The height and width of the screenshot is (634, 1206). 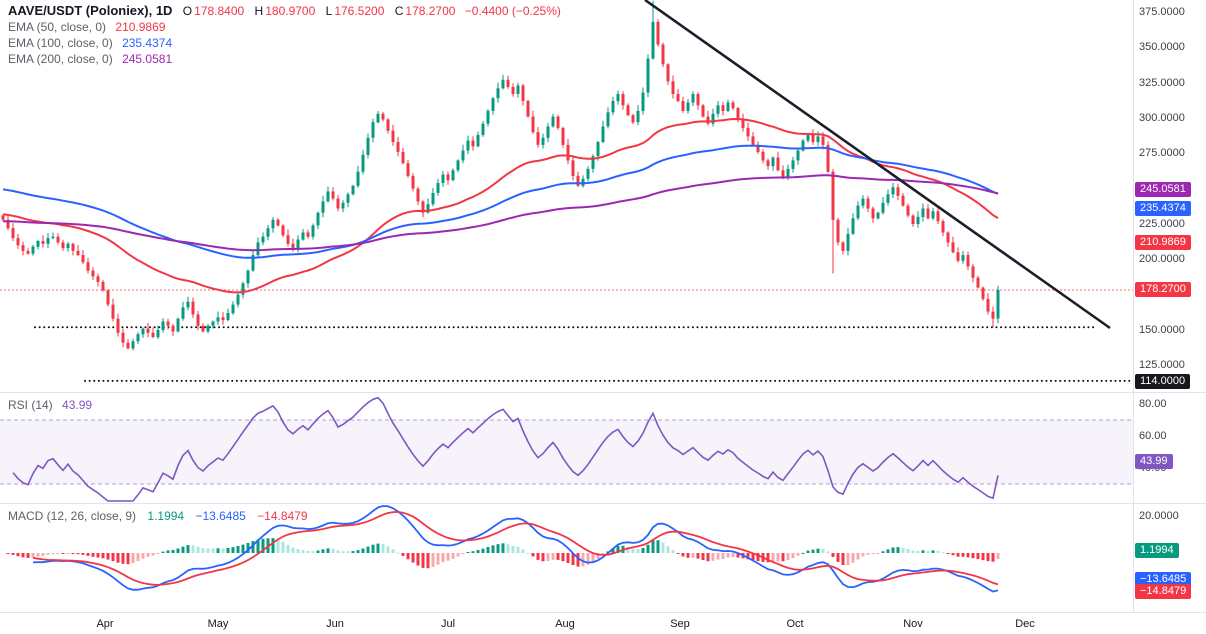 What do you see at coordinates (140, 27) in the screenshot?
I see `ema50-value: 210.9869` at bounding box center [140, 27].